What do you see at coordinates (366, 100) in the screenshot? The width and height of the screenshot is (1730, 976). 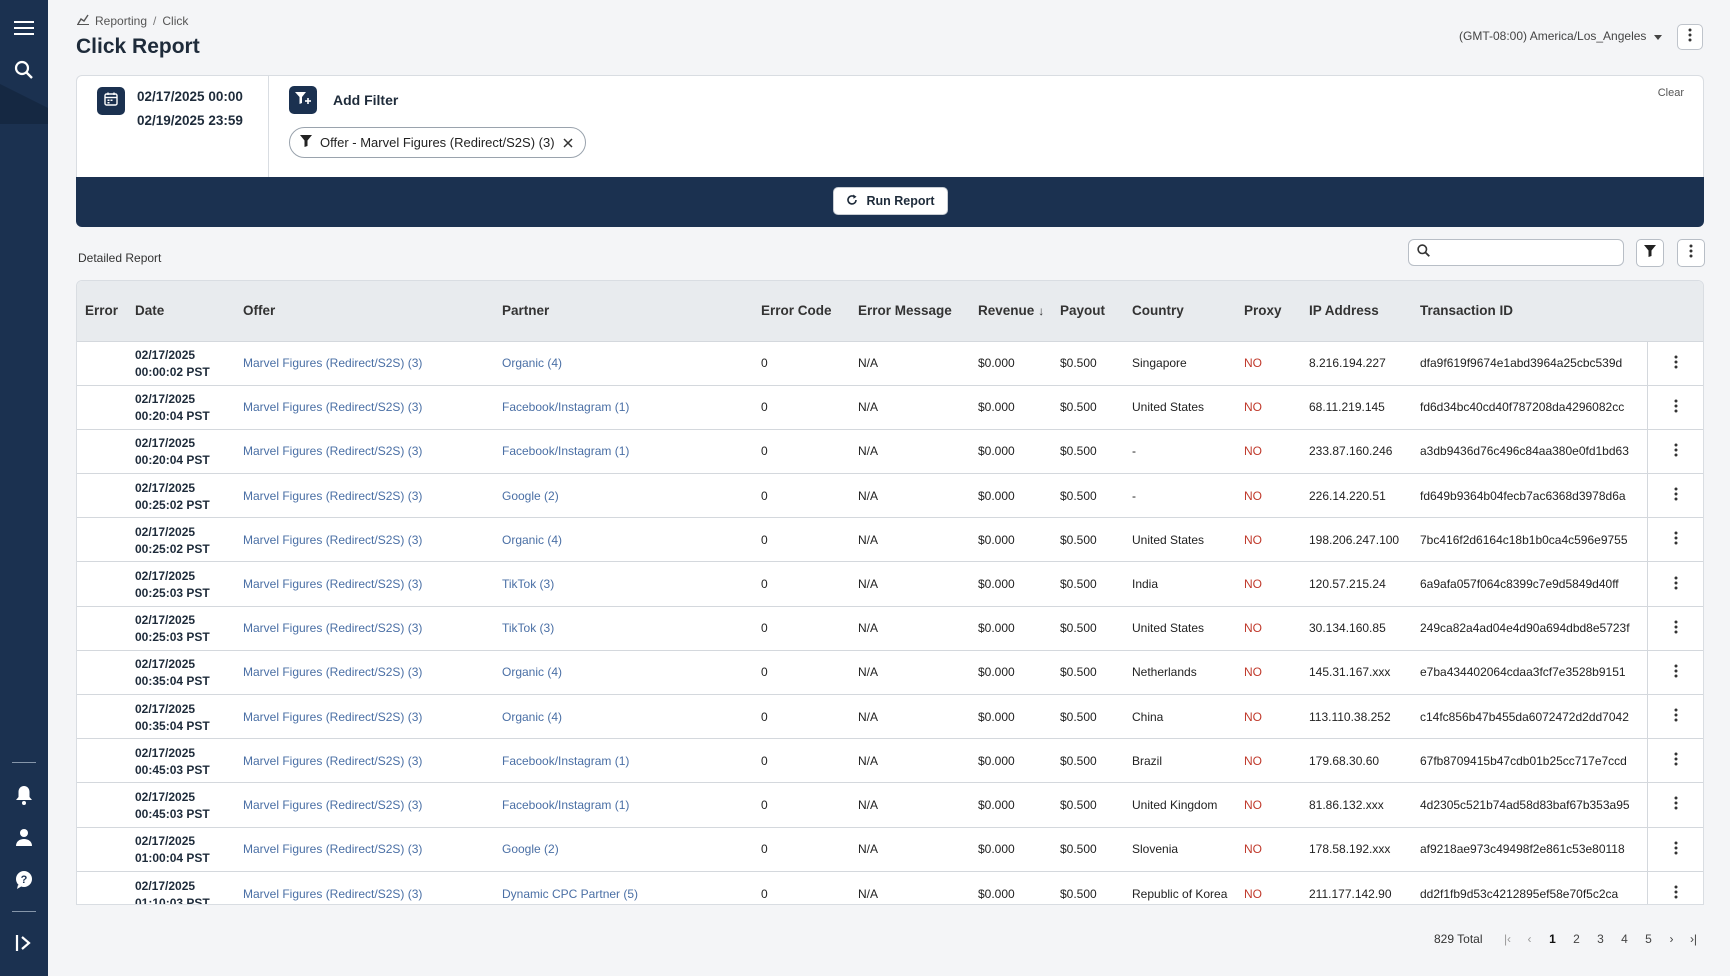 I see `add-filter-label: Add Filter` at bounding box center [366, 100].